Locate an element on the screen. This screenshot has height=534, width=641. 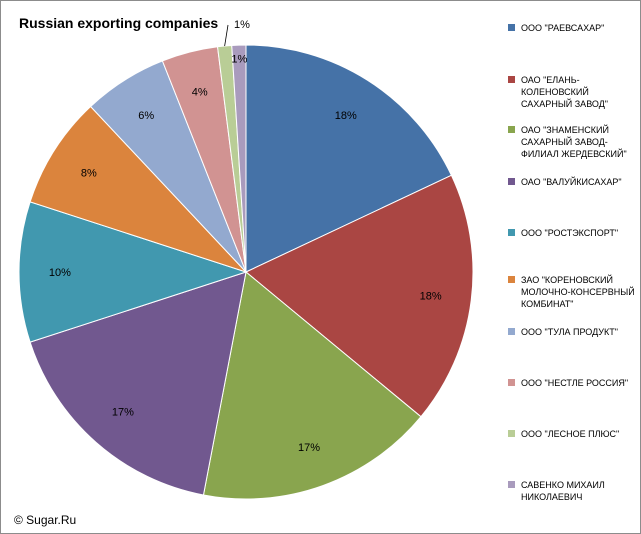
leader-line is located at coordinates (226, 35).